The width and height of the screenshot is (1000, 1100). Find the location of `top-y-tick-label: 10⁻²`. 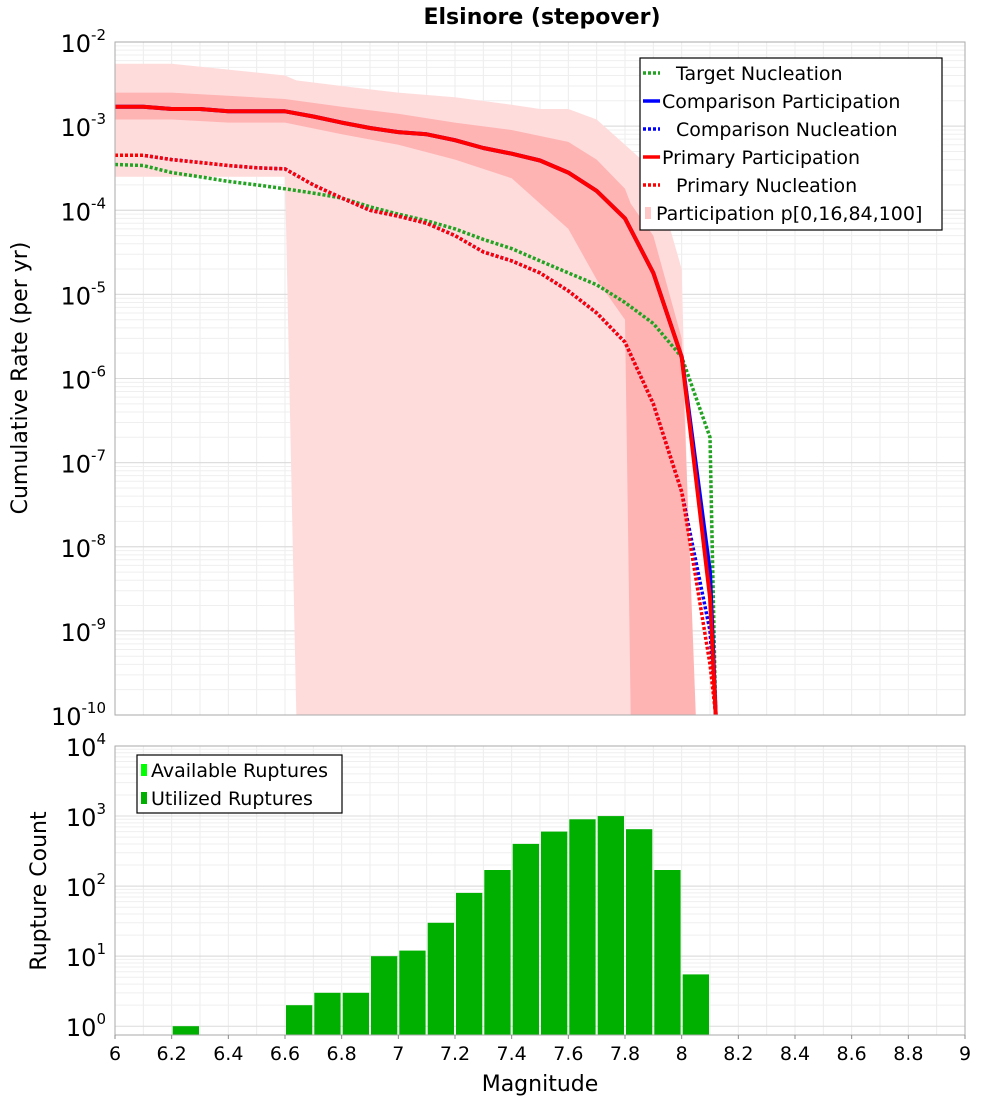

top-y-tick-label: 10⁻² is located at coordinates (83, 42).